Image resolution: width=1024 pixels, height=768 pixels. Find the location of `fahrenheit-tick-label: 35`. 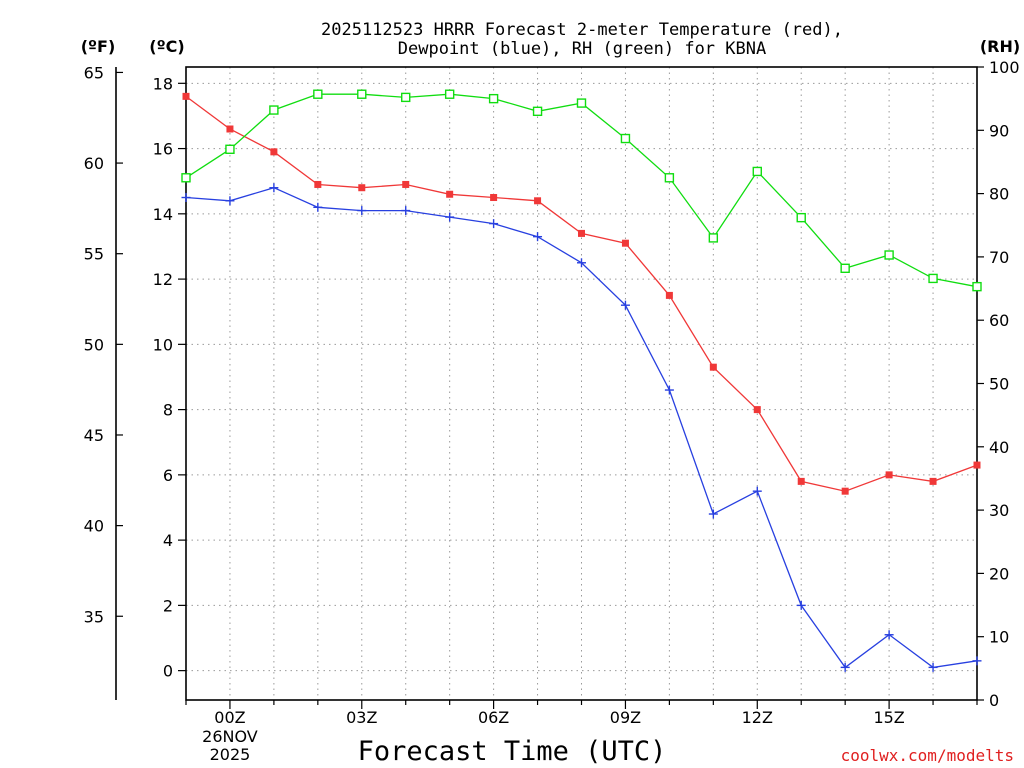

fahrenheit-tick-label: 35 is located at coordinates (94, 616).